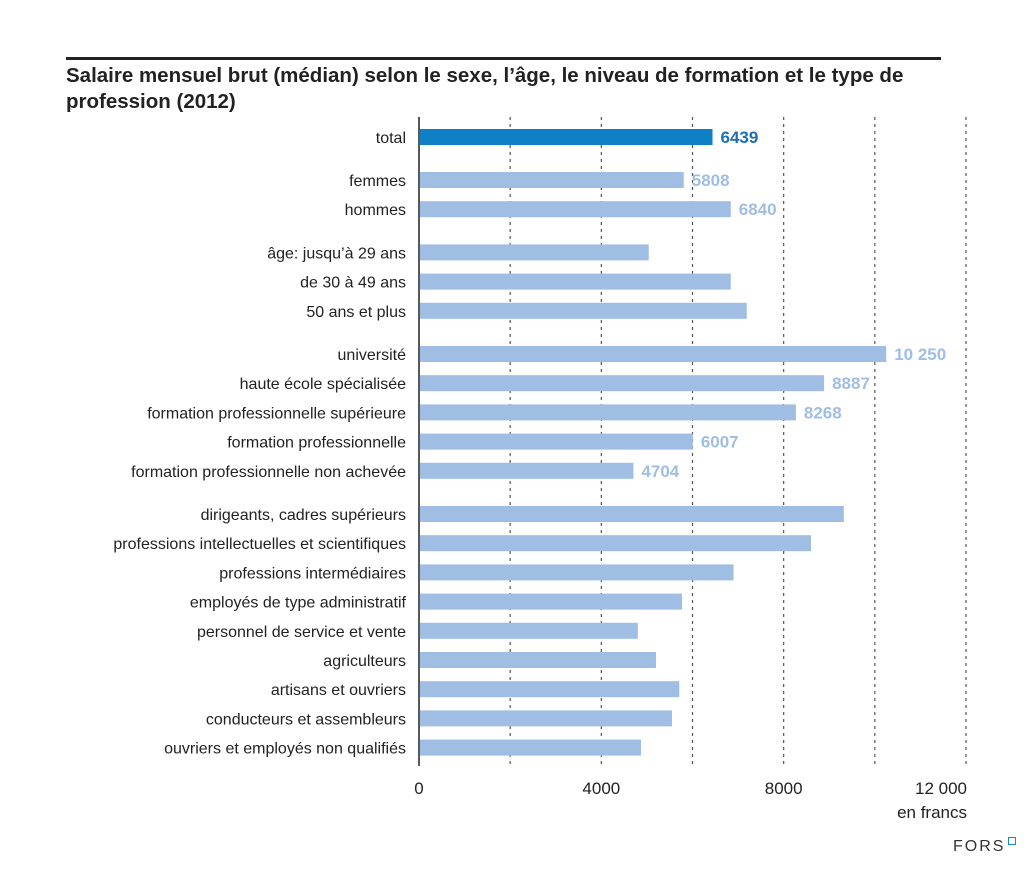 The width and height of the screenshot is (1035, 874). I want to click on title-rule, so click(503, 58).